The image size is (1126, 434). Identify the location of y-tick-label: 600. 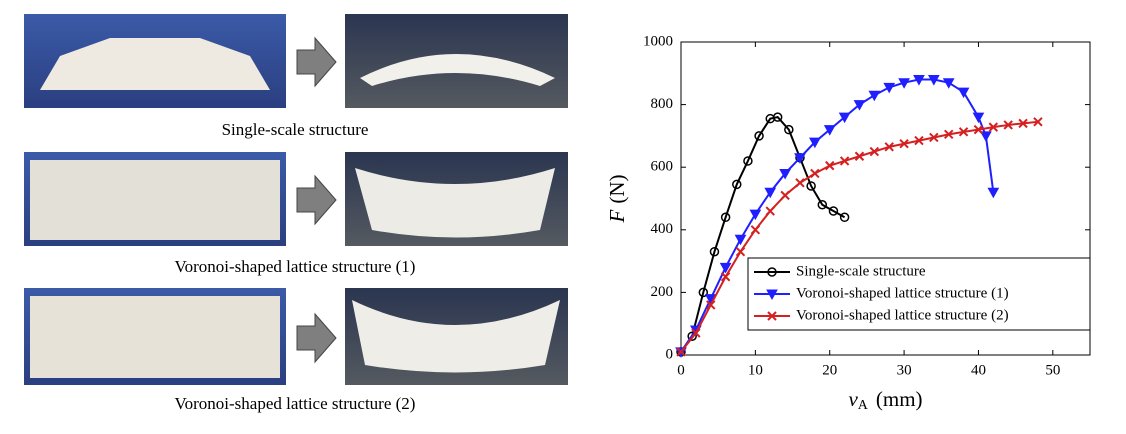
(662, 167).